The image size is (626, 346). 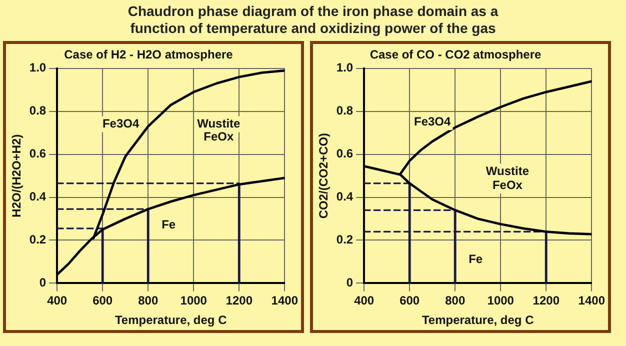 What do you see at coordinates (17, 176) in the screenshot?
I see `y-axis-title: H2O/(H2O+H2)` at bounding box center [17, 176].